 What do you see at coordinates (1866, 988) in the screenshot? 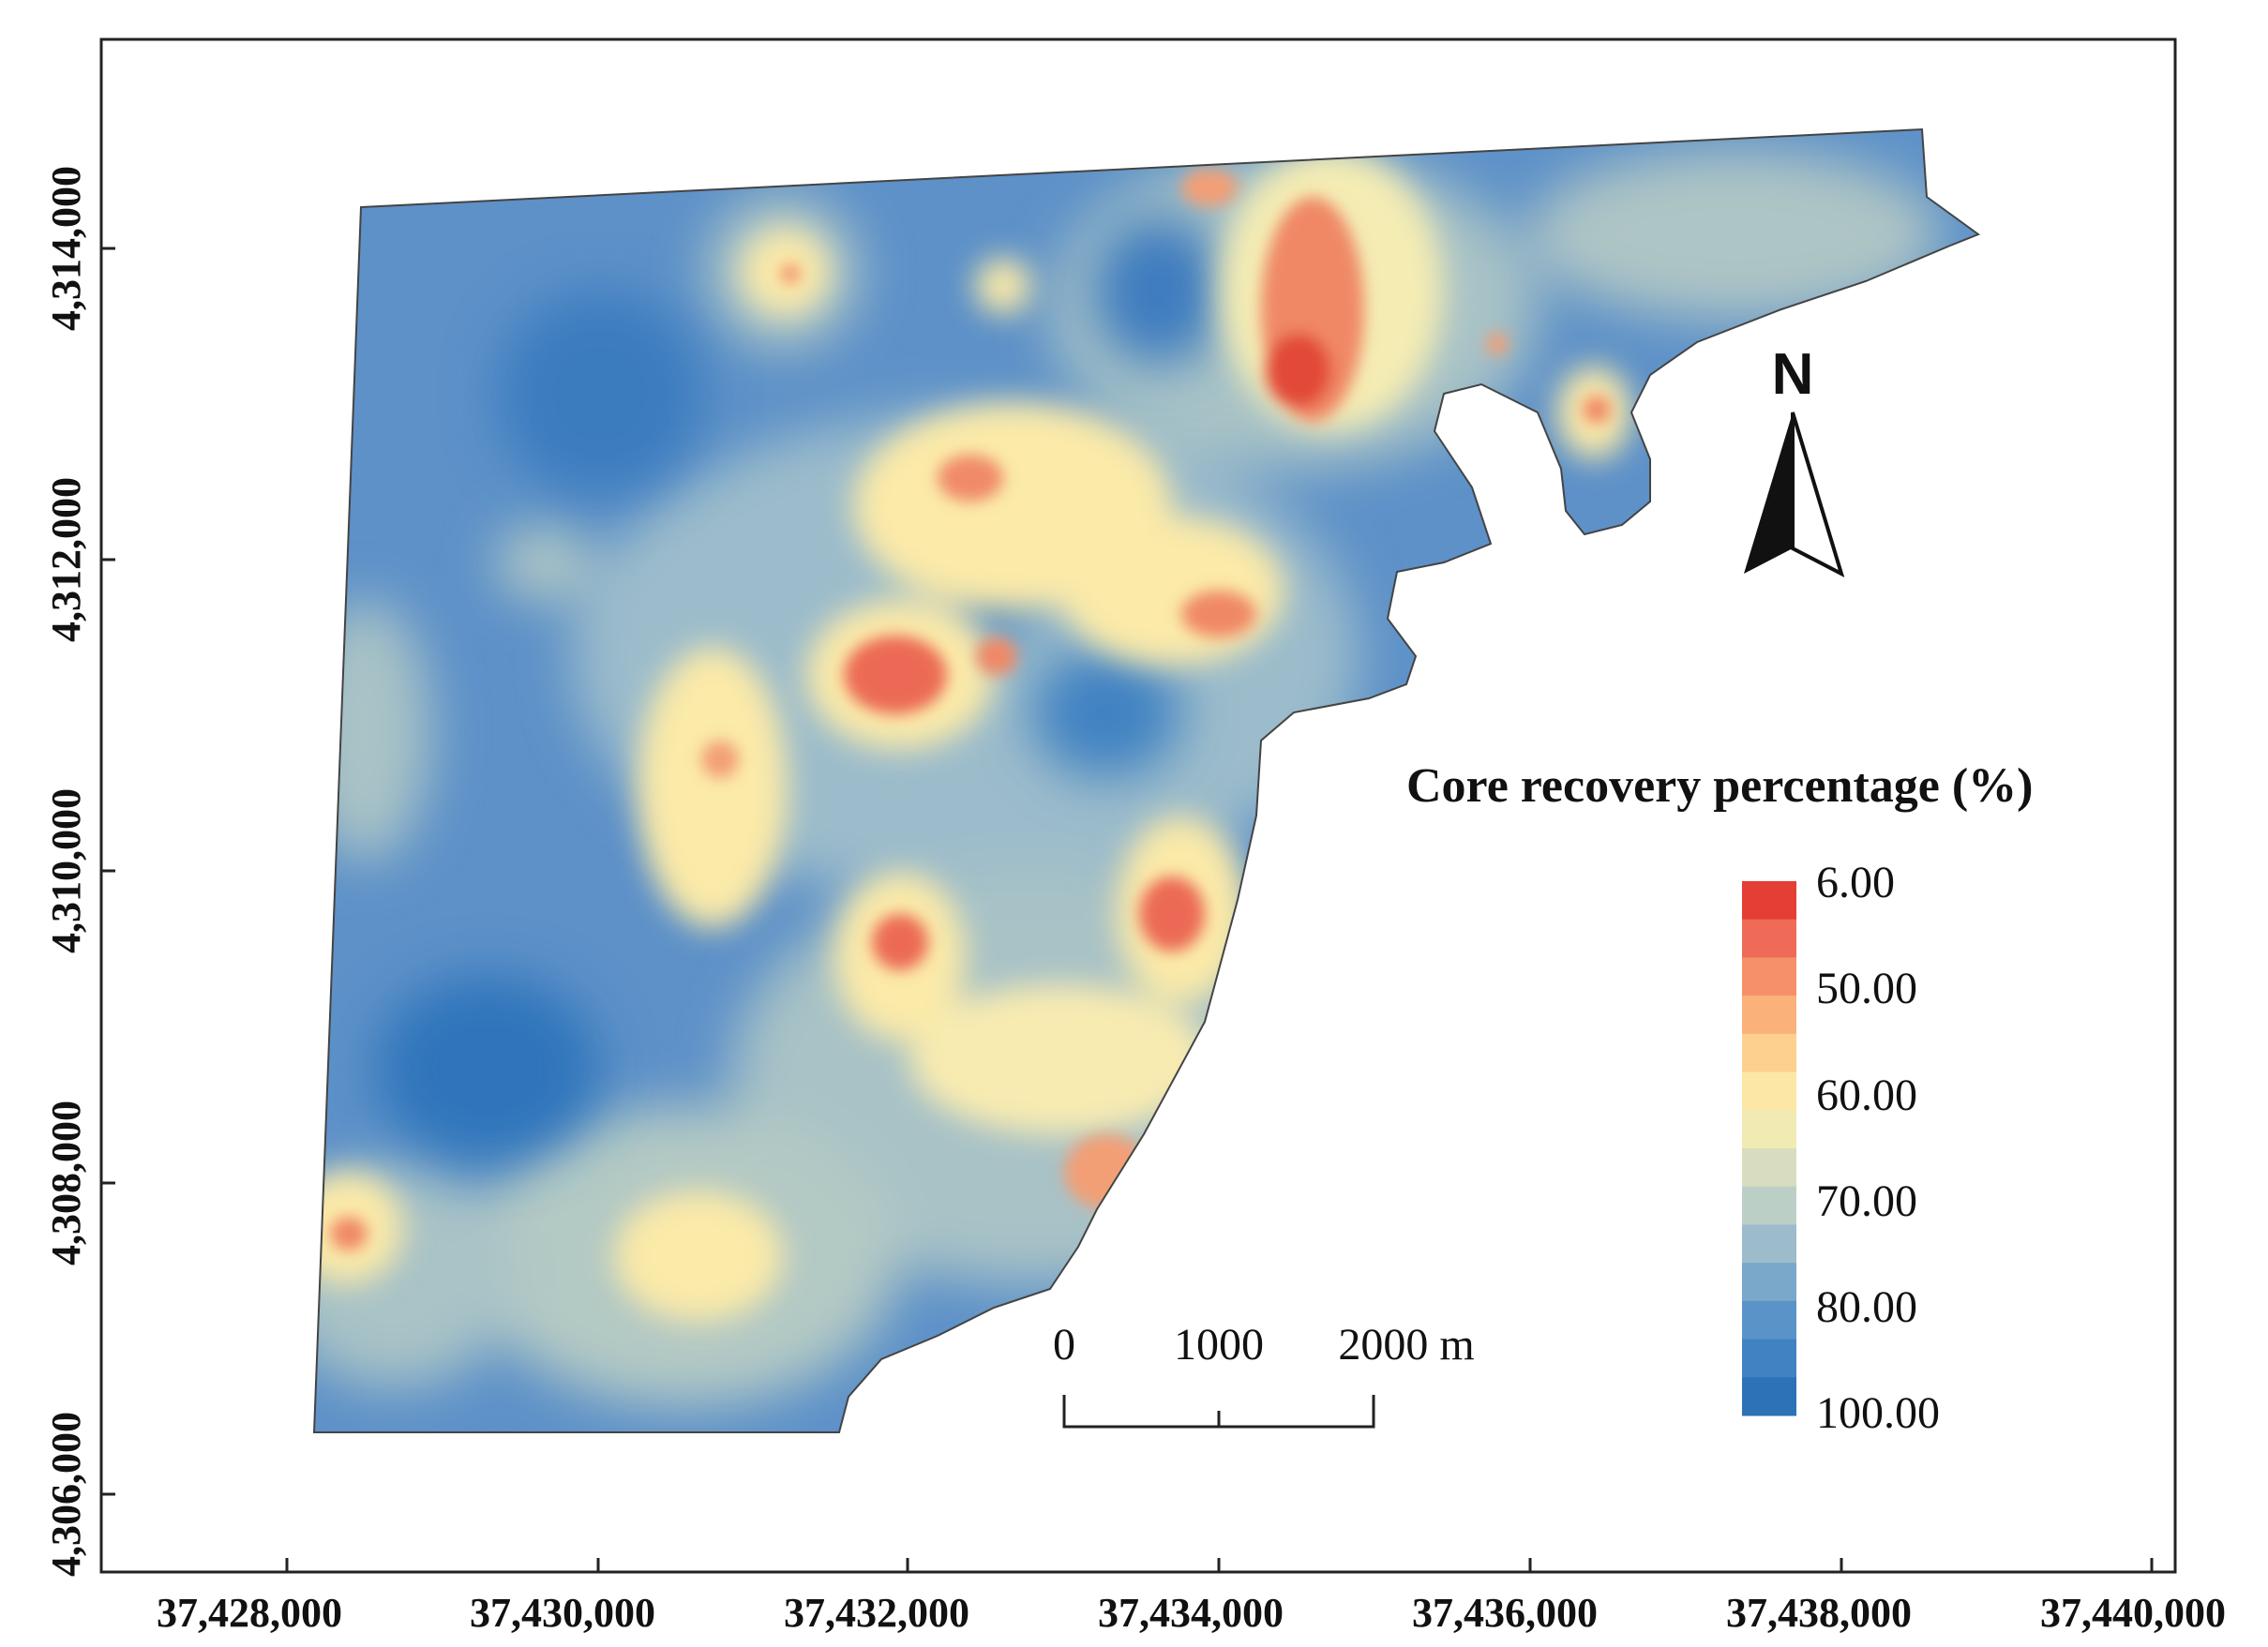
I see `legend-label: 50.00` at bounding box center [1866, 988].